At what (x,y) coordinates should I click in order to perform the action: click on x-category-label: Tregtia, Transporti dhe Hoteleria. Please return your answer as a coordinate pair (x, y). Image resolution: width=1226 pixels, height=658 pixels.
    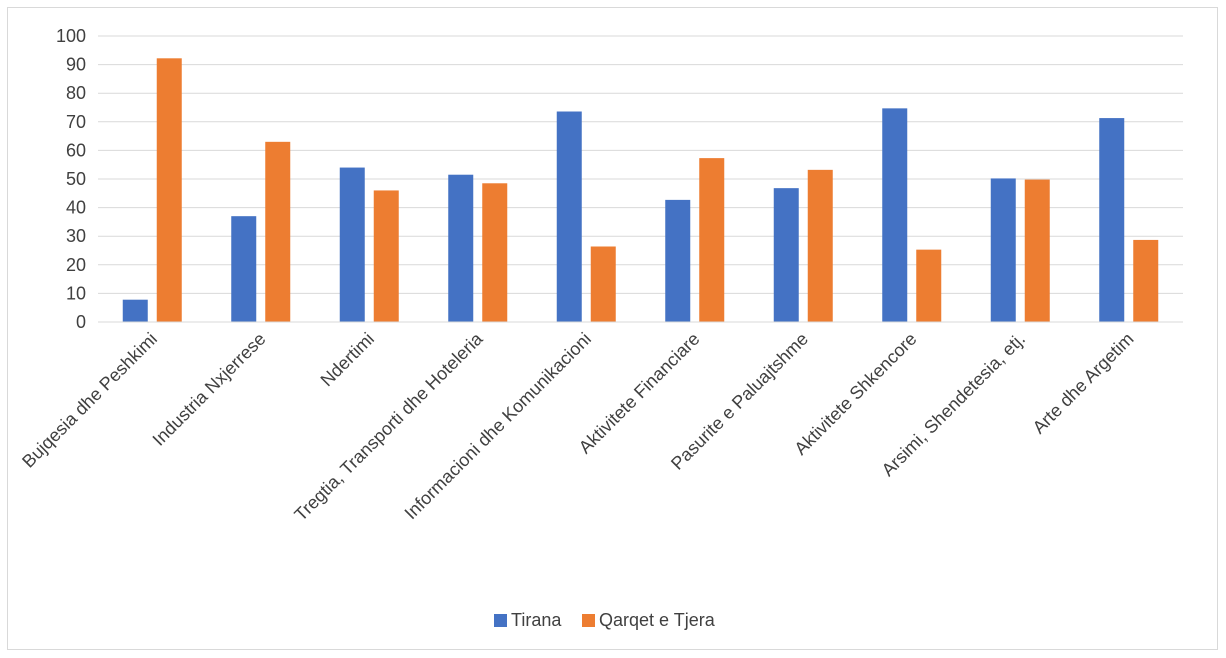
    Looking at the image, I should click on (388, 426).